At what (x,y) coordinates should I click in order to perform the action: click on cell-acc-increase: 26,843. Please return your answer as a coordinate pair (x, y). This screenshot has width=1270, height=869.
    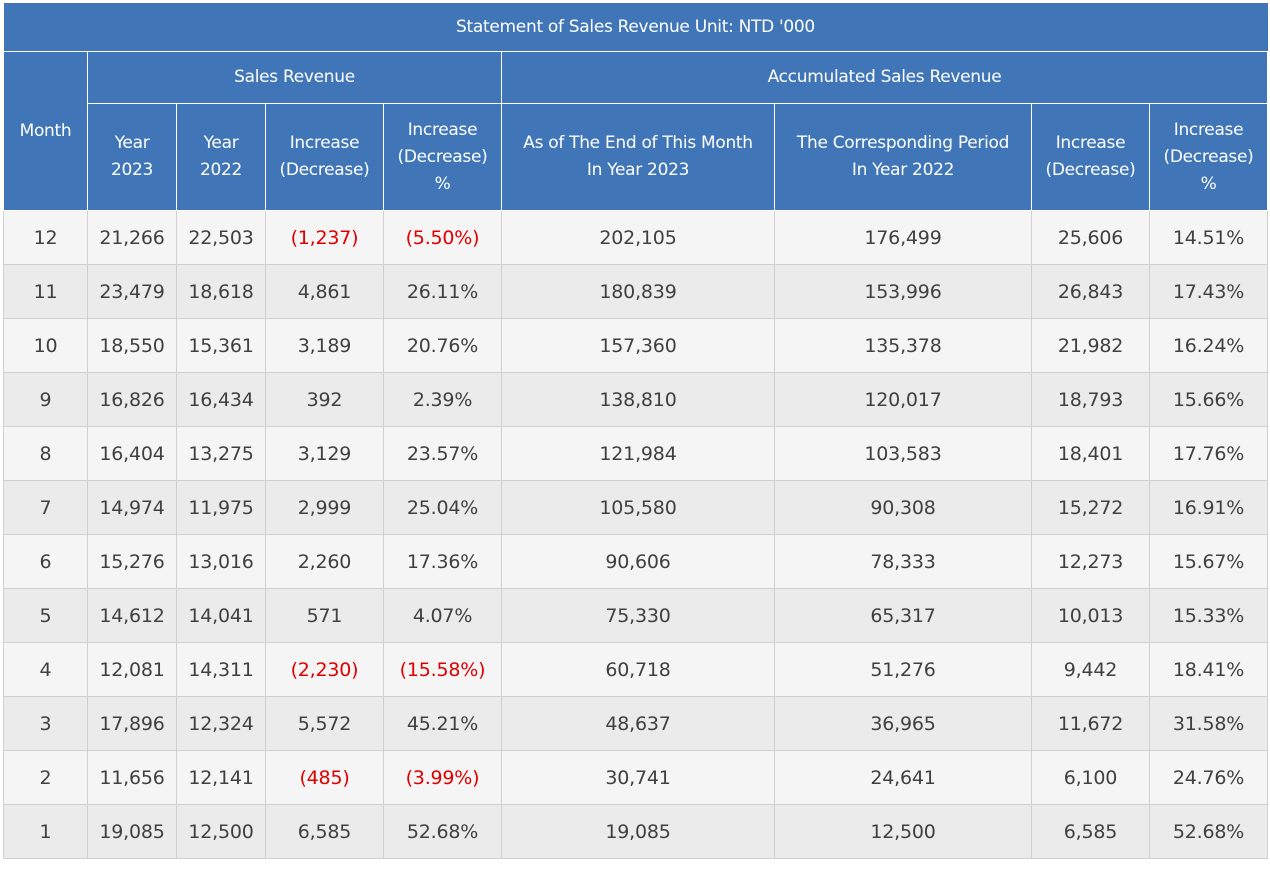
    Looking at the image, I should click on (1090, 291).